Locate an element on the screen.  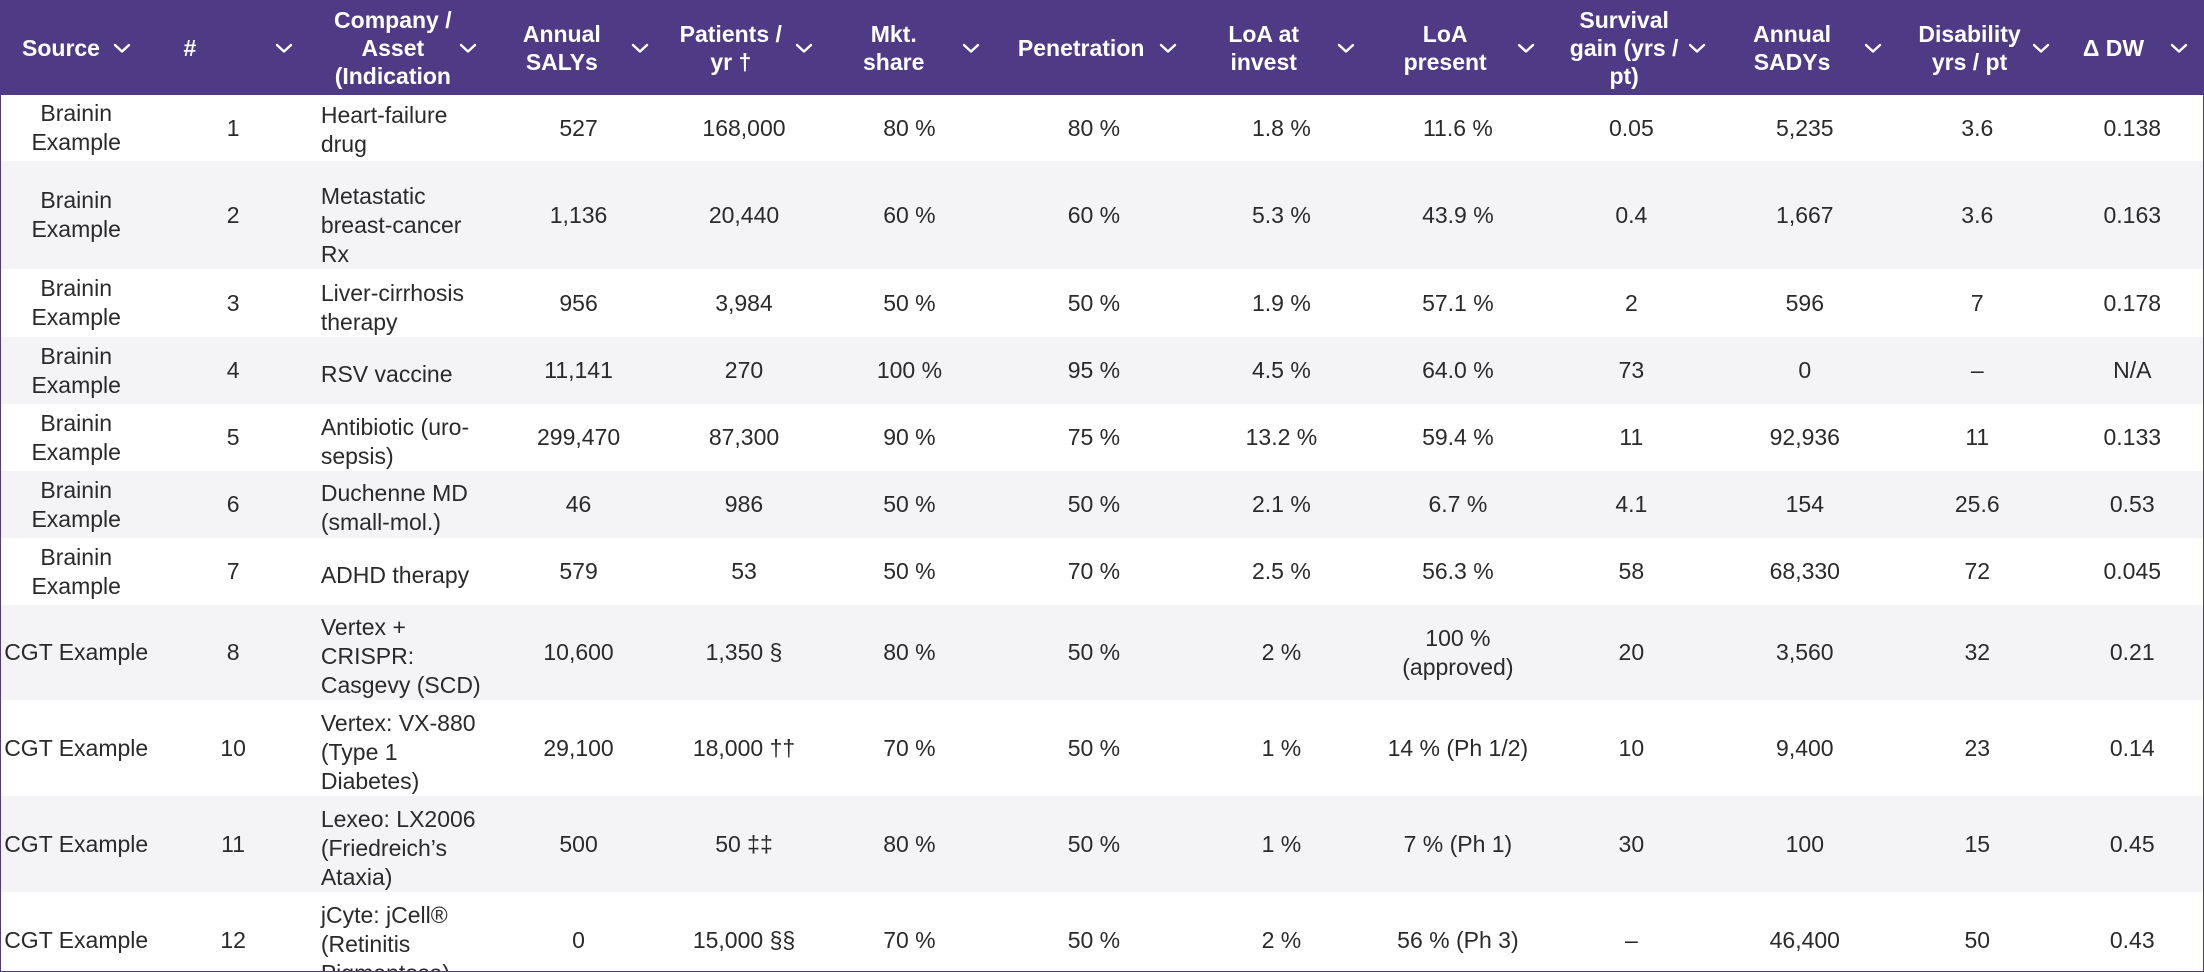
cell-market-share: 70 % is located at coordinates (909, 748).